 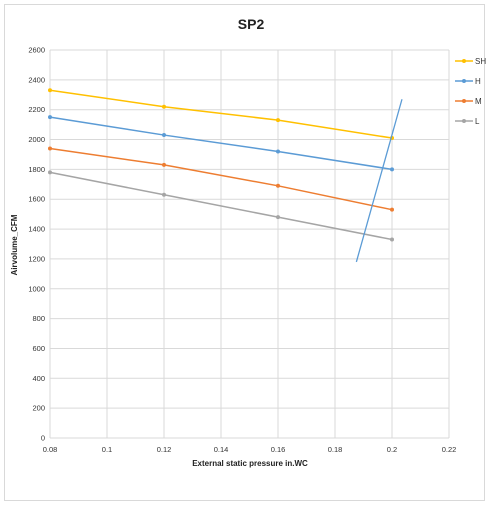 What do you see at coordinates (38, 378) in the screenshot?
I see `y-tick-label: 400` at bounding box center [38, 378].